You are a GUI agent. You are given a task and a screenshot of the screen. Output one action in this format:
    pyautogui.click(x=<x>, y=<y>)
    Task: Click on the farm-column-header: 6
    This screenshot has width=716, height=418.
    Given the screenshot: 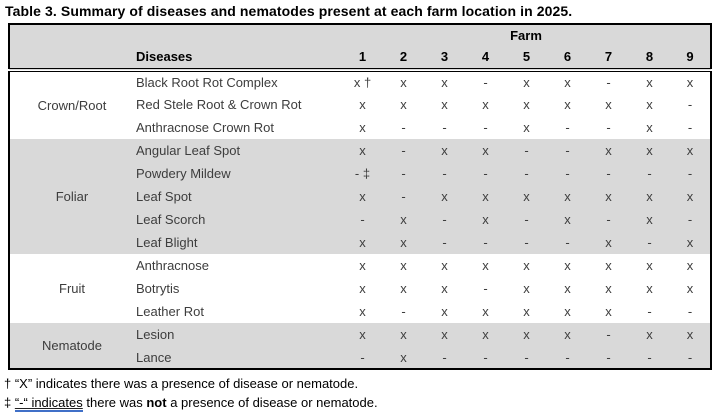 What is the action you would take?
    pyautogui.click(x=567, y=58)
    